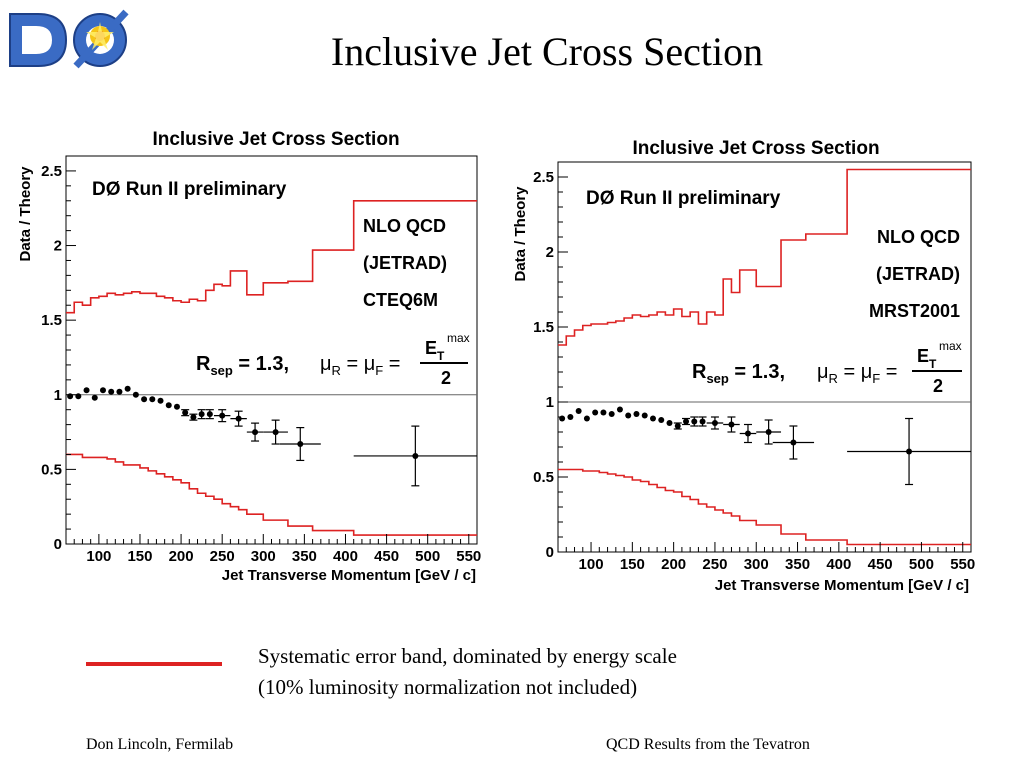 The height and width of the screenshot is (768, 1024). I want to click on theory-label-line3: CTEQ6M, so click(400, 300).